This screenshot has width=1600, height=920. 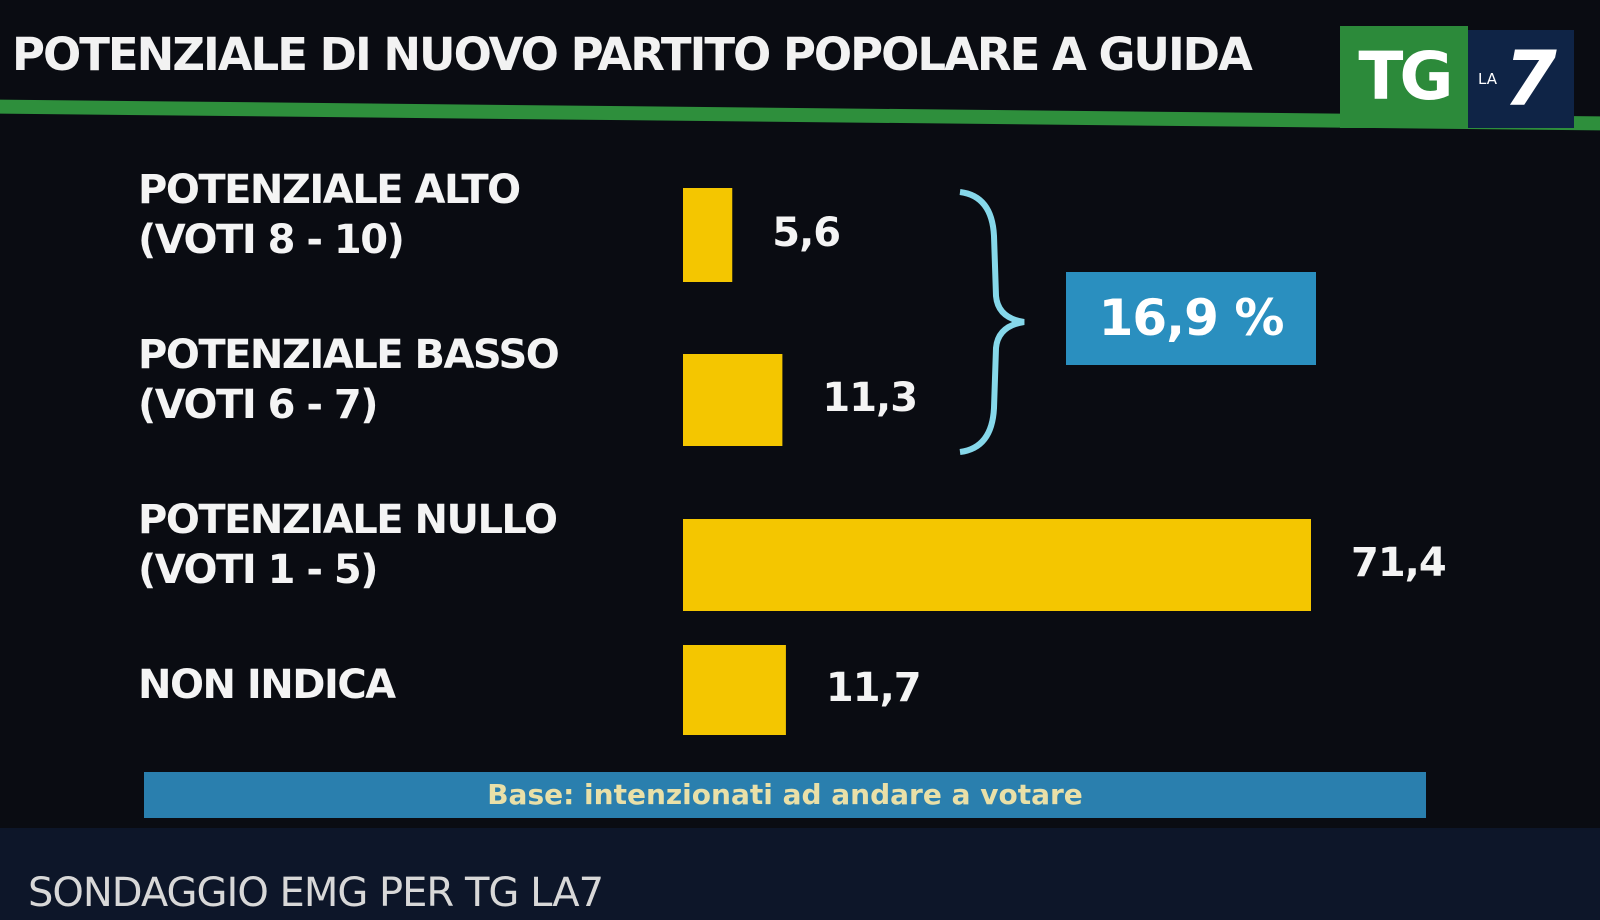 I want to click on logo-text: LA, so click(x=1487, y=79).